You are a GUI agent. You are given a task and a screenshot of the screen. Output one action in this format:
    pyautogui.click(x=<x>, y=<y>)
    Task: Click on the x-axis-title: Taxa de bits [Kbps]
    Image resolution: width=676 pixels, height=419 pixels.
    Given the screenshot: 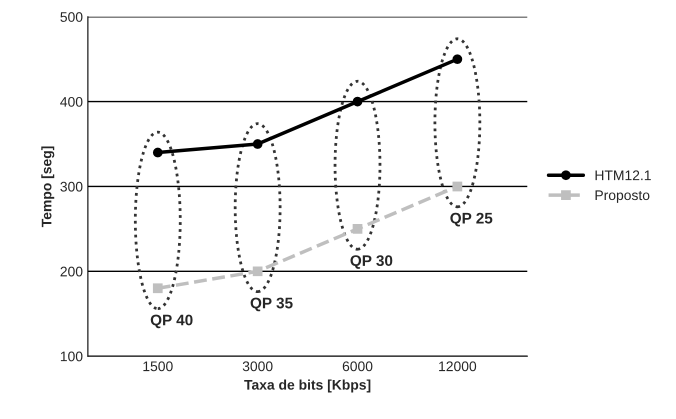 What is the action you would take?
    pyautogui.click(x=307, y=386)
    